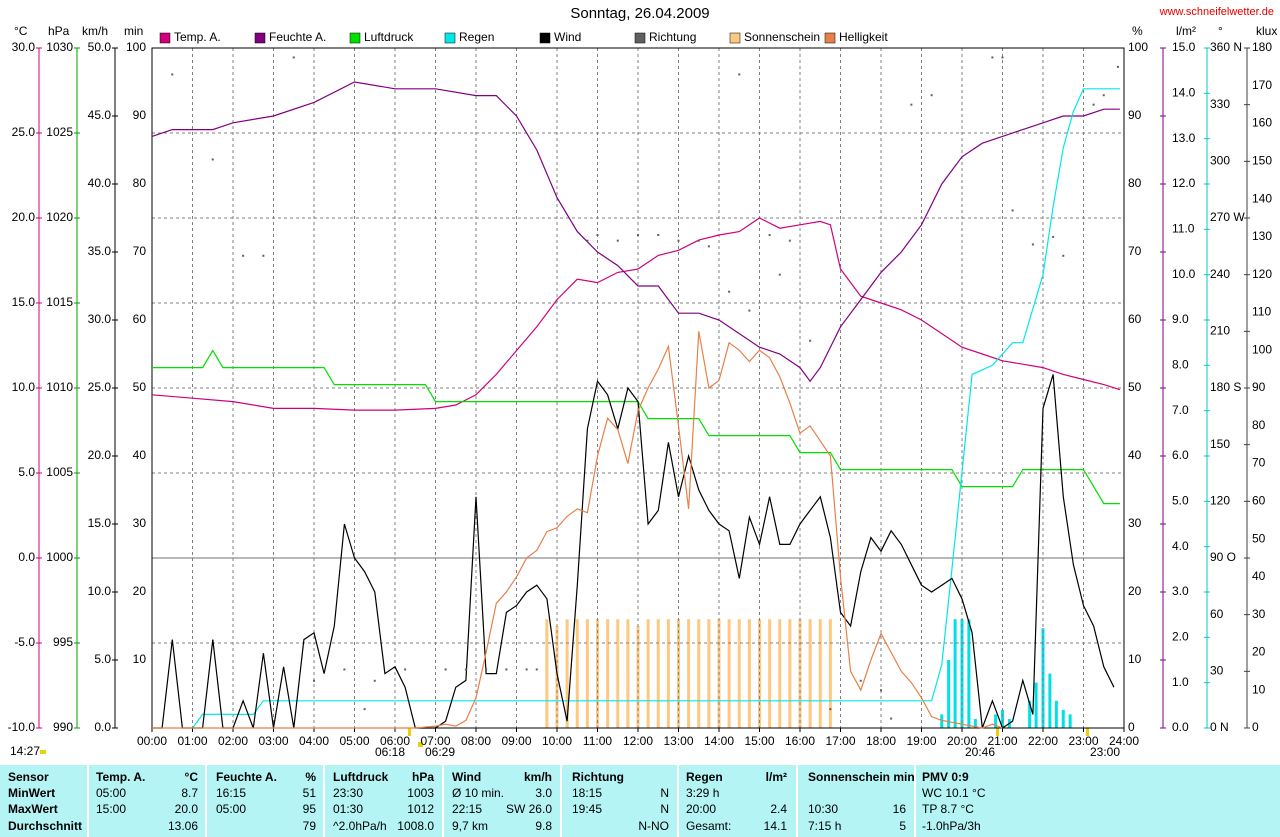  Describe the element at coordinates (863, 37) in the screenshot. I see `legend-label: Helligkeit` at that location.